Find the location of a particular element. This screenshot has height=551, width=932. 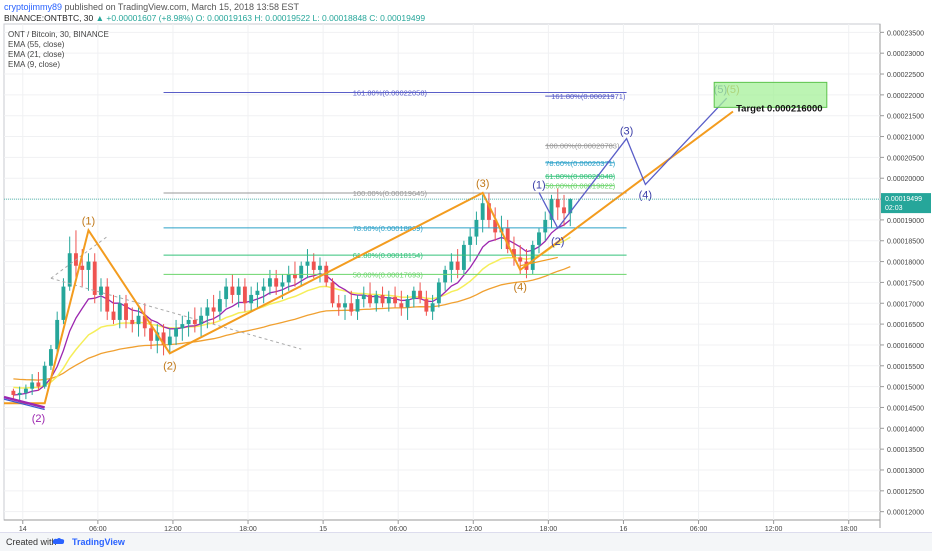

target-zone-box is located at coordinates (770, 94).